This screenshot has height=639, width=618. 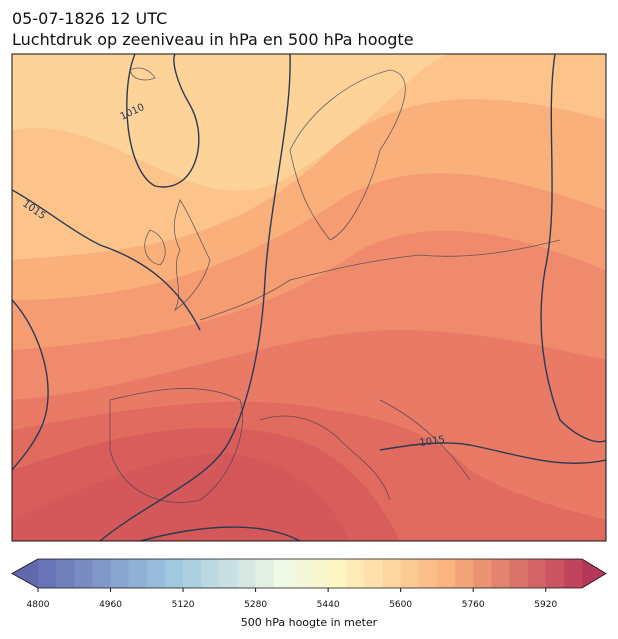 I want to click on colorbar-tick-label: 5120, so click(x=183, y=605).